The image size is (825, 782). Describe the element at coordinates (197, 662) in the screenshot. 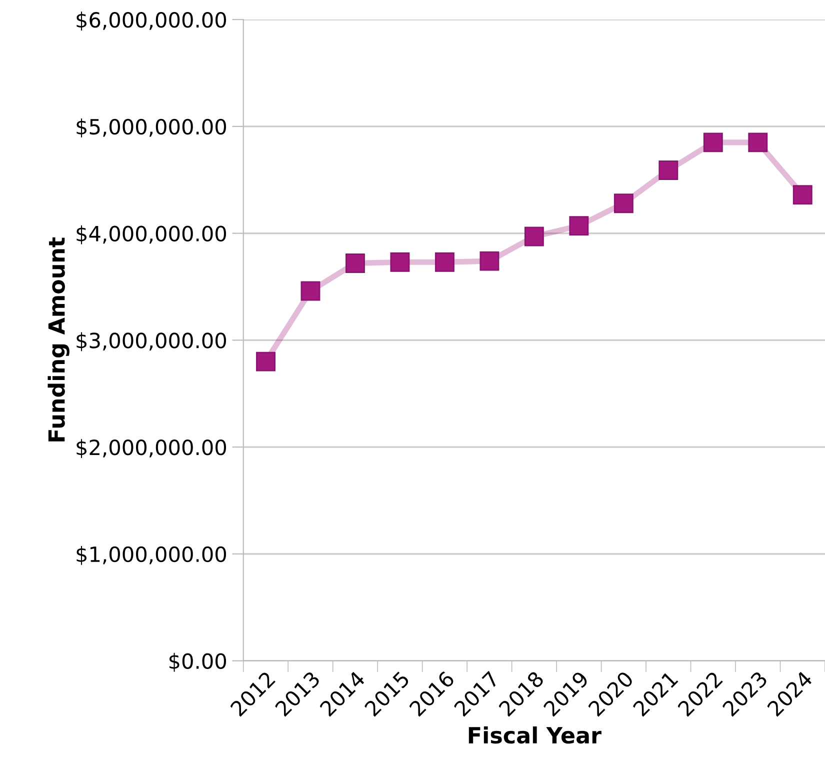

I see `y-tick-label: $0.00` at that location.